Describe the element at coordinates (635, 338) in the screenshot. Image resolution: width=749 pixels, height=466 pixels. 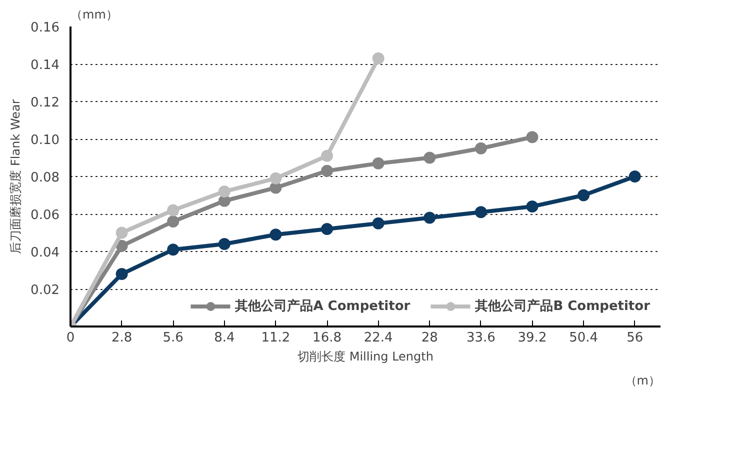
I see `x-tick-label: 56` at that location.